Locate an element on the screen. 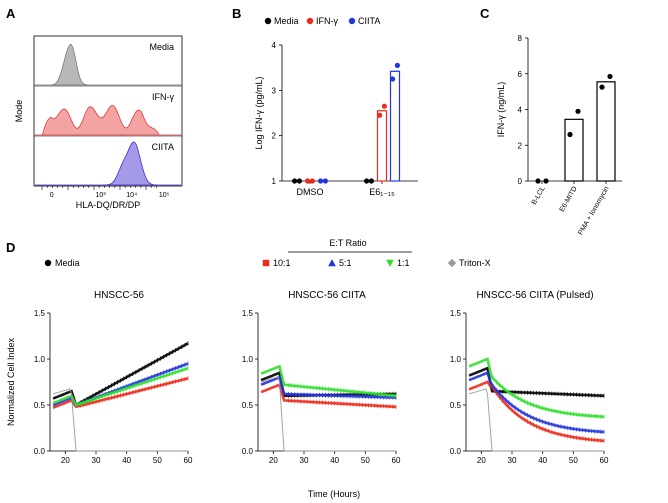 The width and height of the screenshot is (668, 503). panel-a-xlabel: HLA-DQ/DR/DP is located at coordinates (108, 205).